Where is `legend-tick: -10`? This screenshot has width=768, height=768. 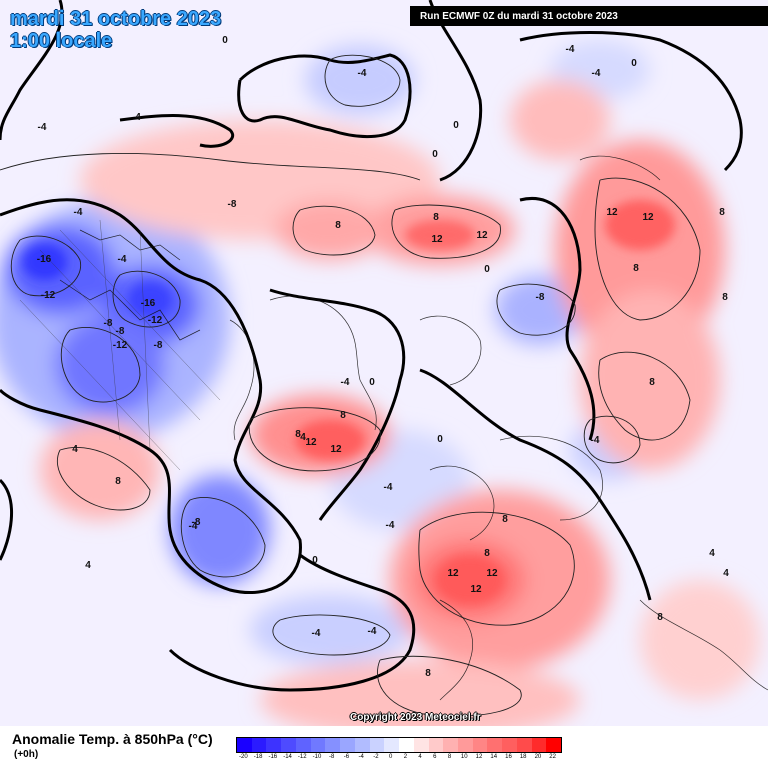 legend-tick: -10 is located at coordinates (317, 757).